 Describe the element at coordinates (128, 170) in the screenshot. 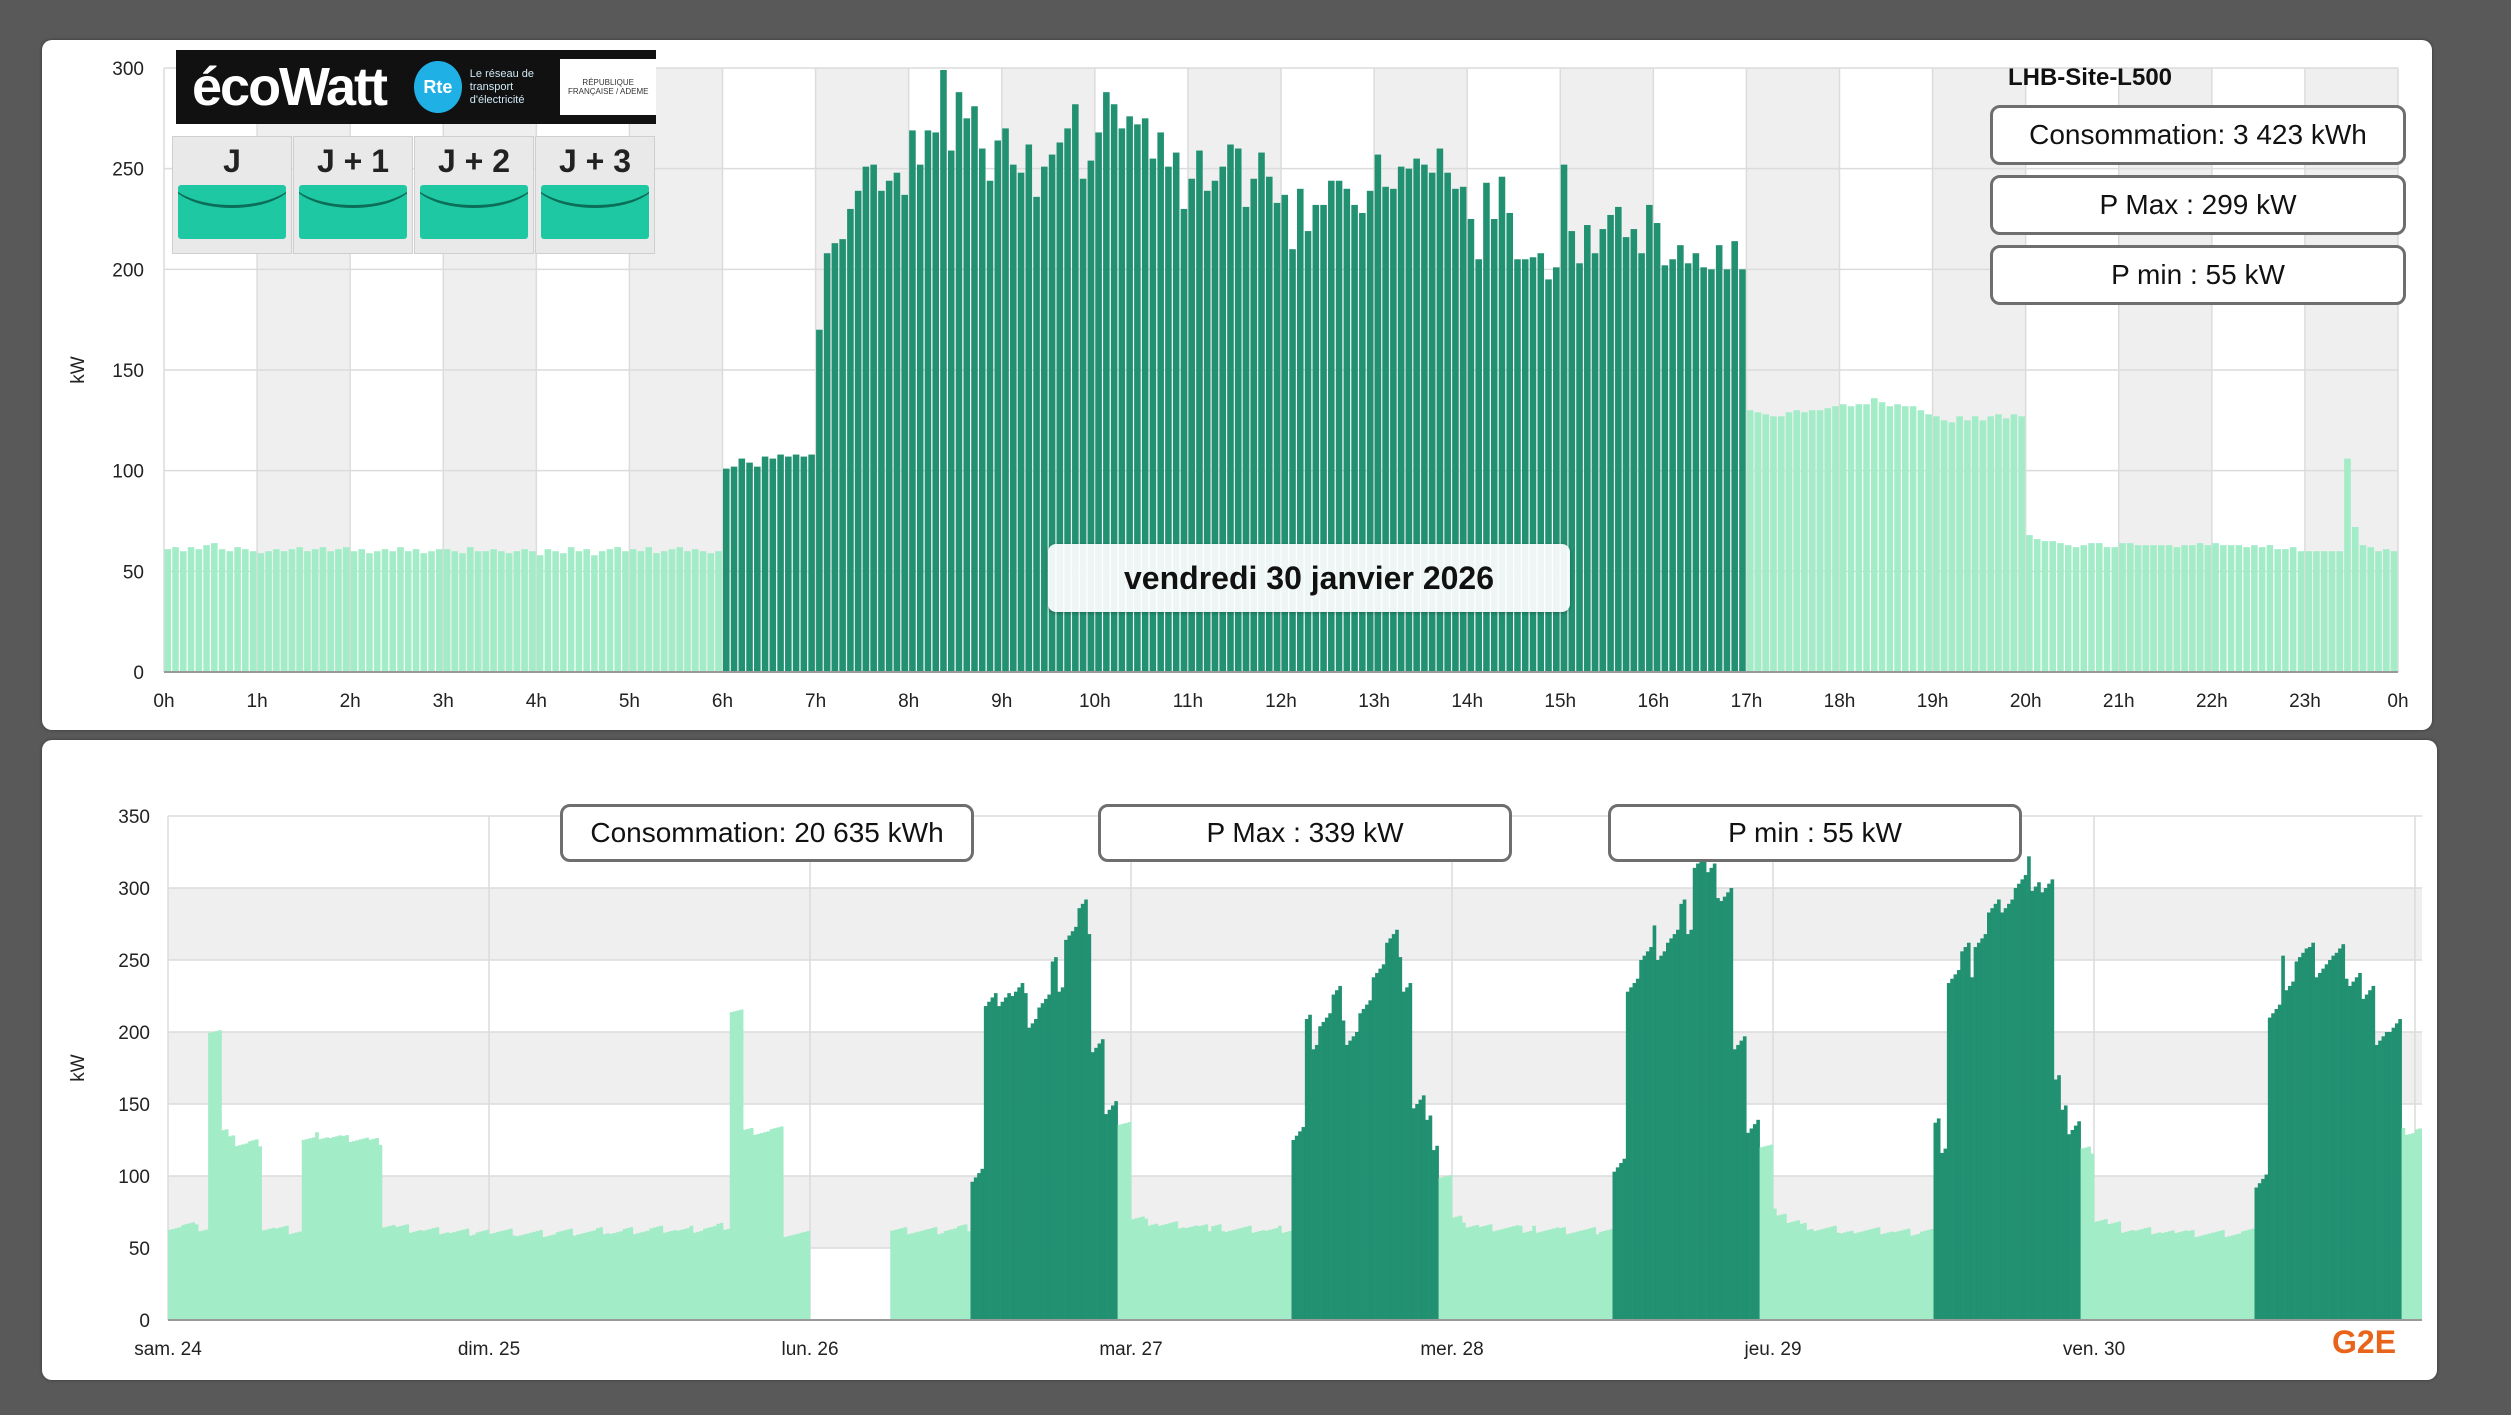

I see `y-tick-label: 250` at that location.